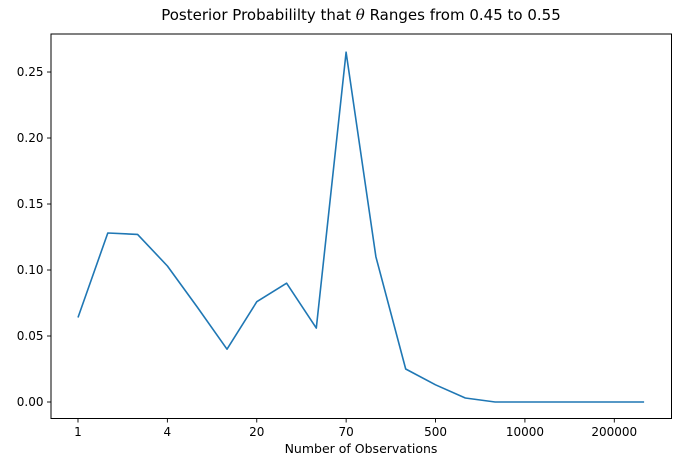  Describe the element at coordinates (525, 432) in the screenshot. I see `x-tick-label: 10000` at that location.